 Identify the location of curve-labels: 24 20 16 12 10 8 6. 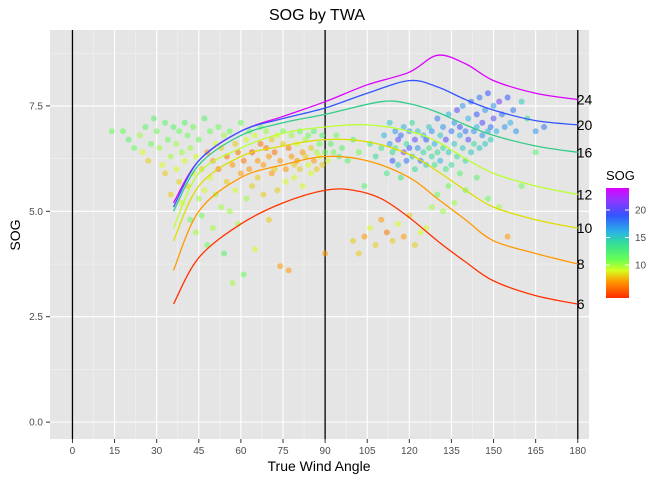
(585, 202).